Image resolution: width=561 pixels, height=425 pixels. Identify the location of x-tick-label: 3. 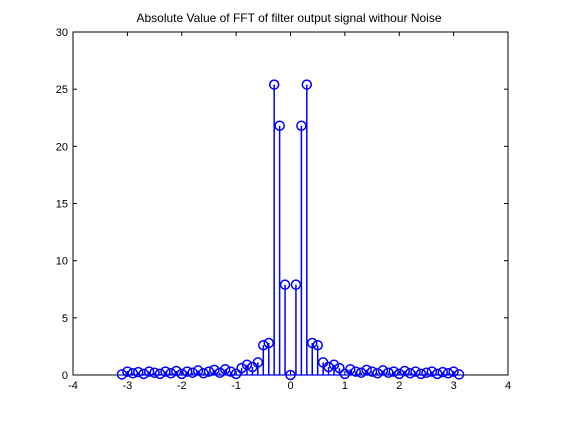
(454, 386).